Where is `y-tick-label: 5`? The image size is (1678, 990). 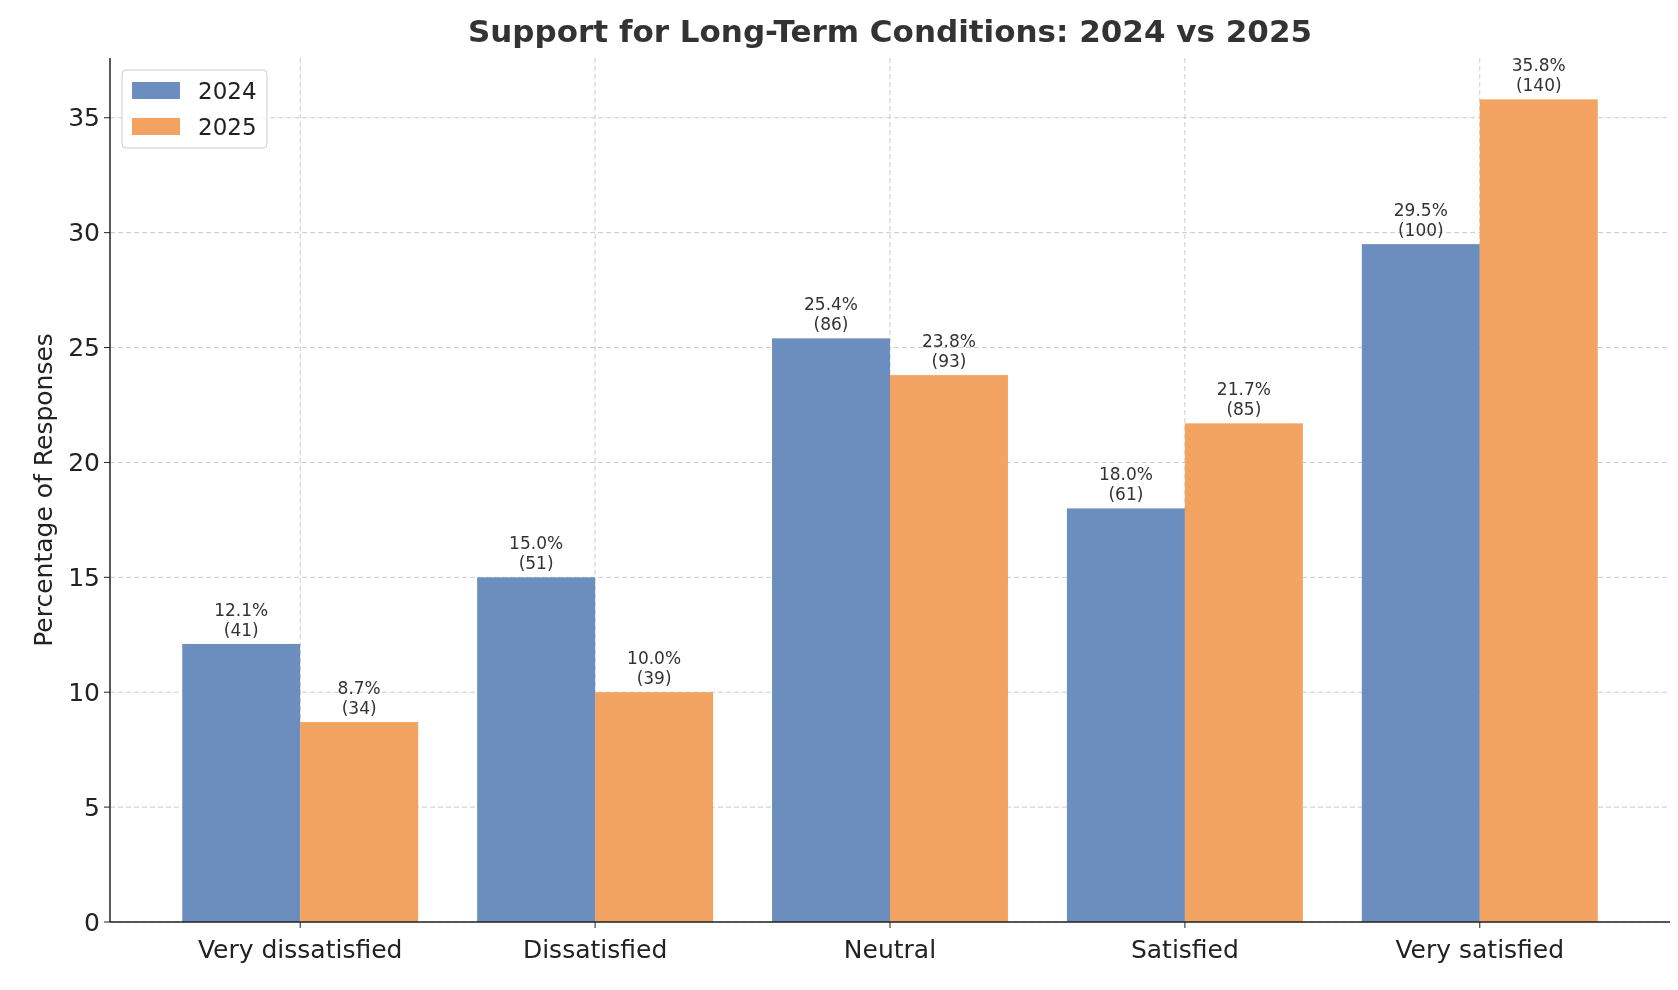 y-tick-label: 5 is located at coordinates (92, 807).